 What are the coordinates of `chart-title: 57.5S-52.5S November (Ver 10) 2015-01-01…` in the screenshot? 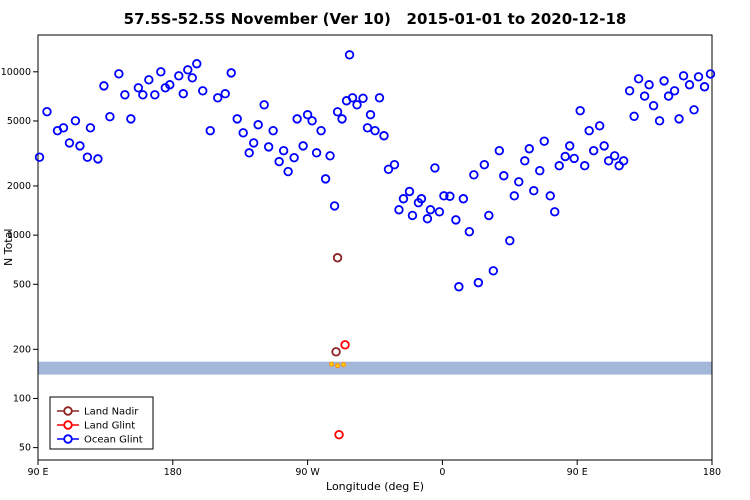 It's located at (375, 19).